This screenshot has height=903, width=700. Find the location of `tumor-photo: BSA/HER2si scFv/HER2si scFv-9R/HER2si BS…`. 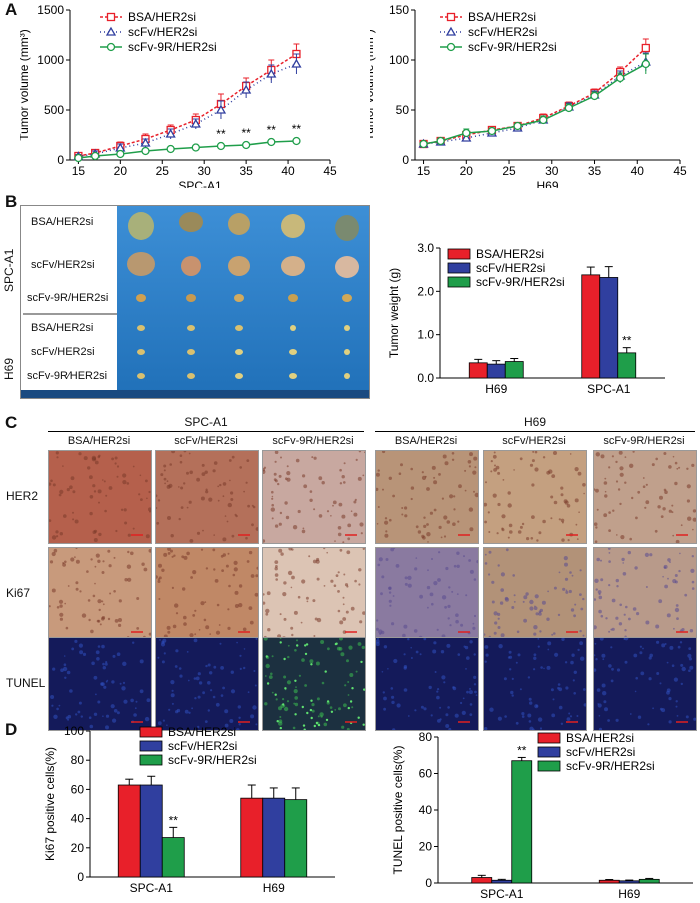

tumor-photo: BSA/HER2si scFv/HER2si scFv-9R/HER2si BS… is located at coordinates (195, 302).